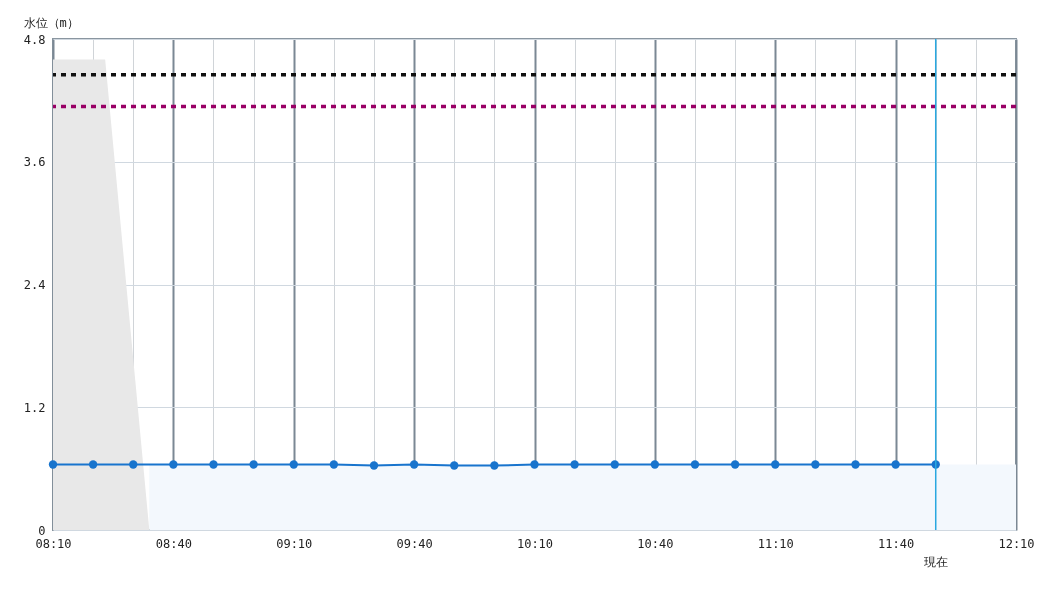  I want to click on y-tick-label: 4.8, so click(34, 39).